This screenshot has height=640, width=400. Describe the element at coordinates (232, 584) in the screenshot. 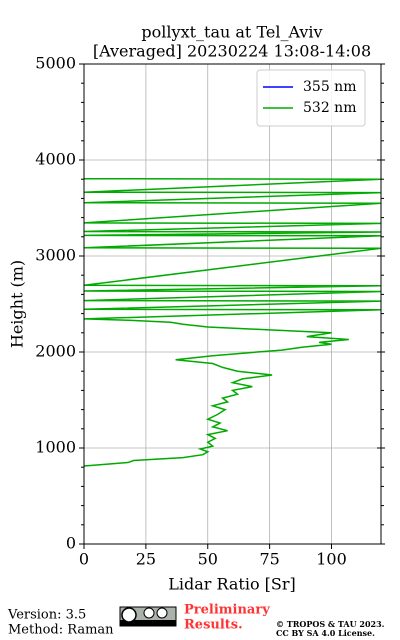

I see `x-axis-label: Lidar Ratio [Sr]` at that location.